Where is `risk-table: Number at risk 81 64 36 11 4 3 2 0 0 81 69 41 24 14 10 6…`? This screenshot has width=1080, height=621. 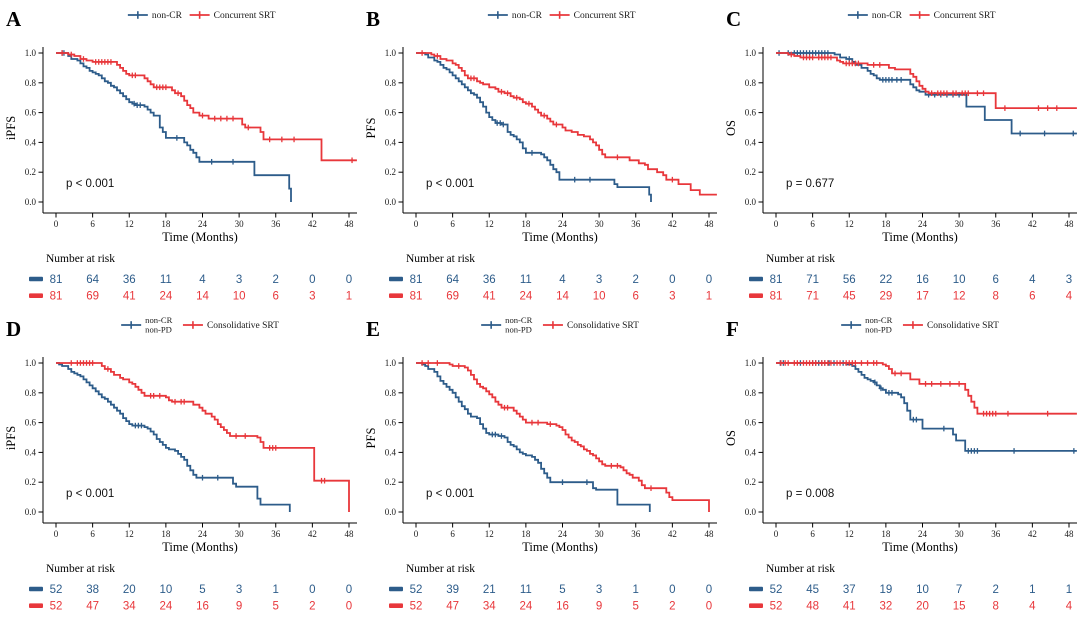
risk-table: Number at risk 81 64 36 11 4 3 2 0 0 81 69 41 24 14 10 6… is located at coordinates (550, 278).